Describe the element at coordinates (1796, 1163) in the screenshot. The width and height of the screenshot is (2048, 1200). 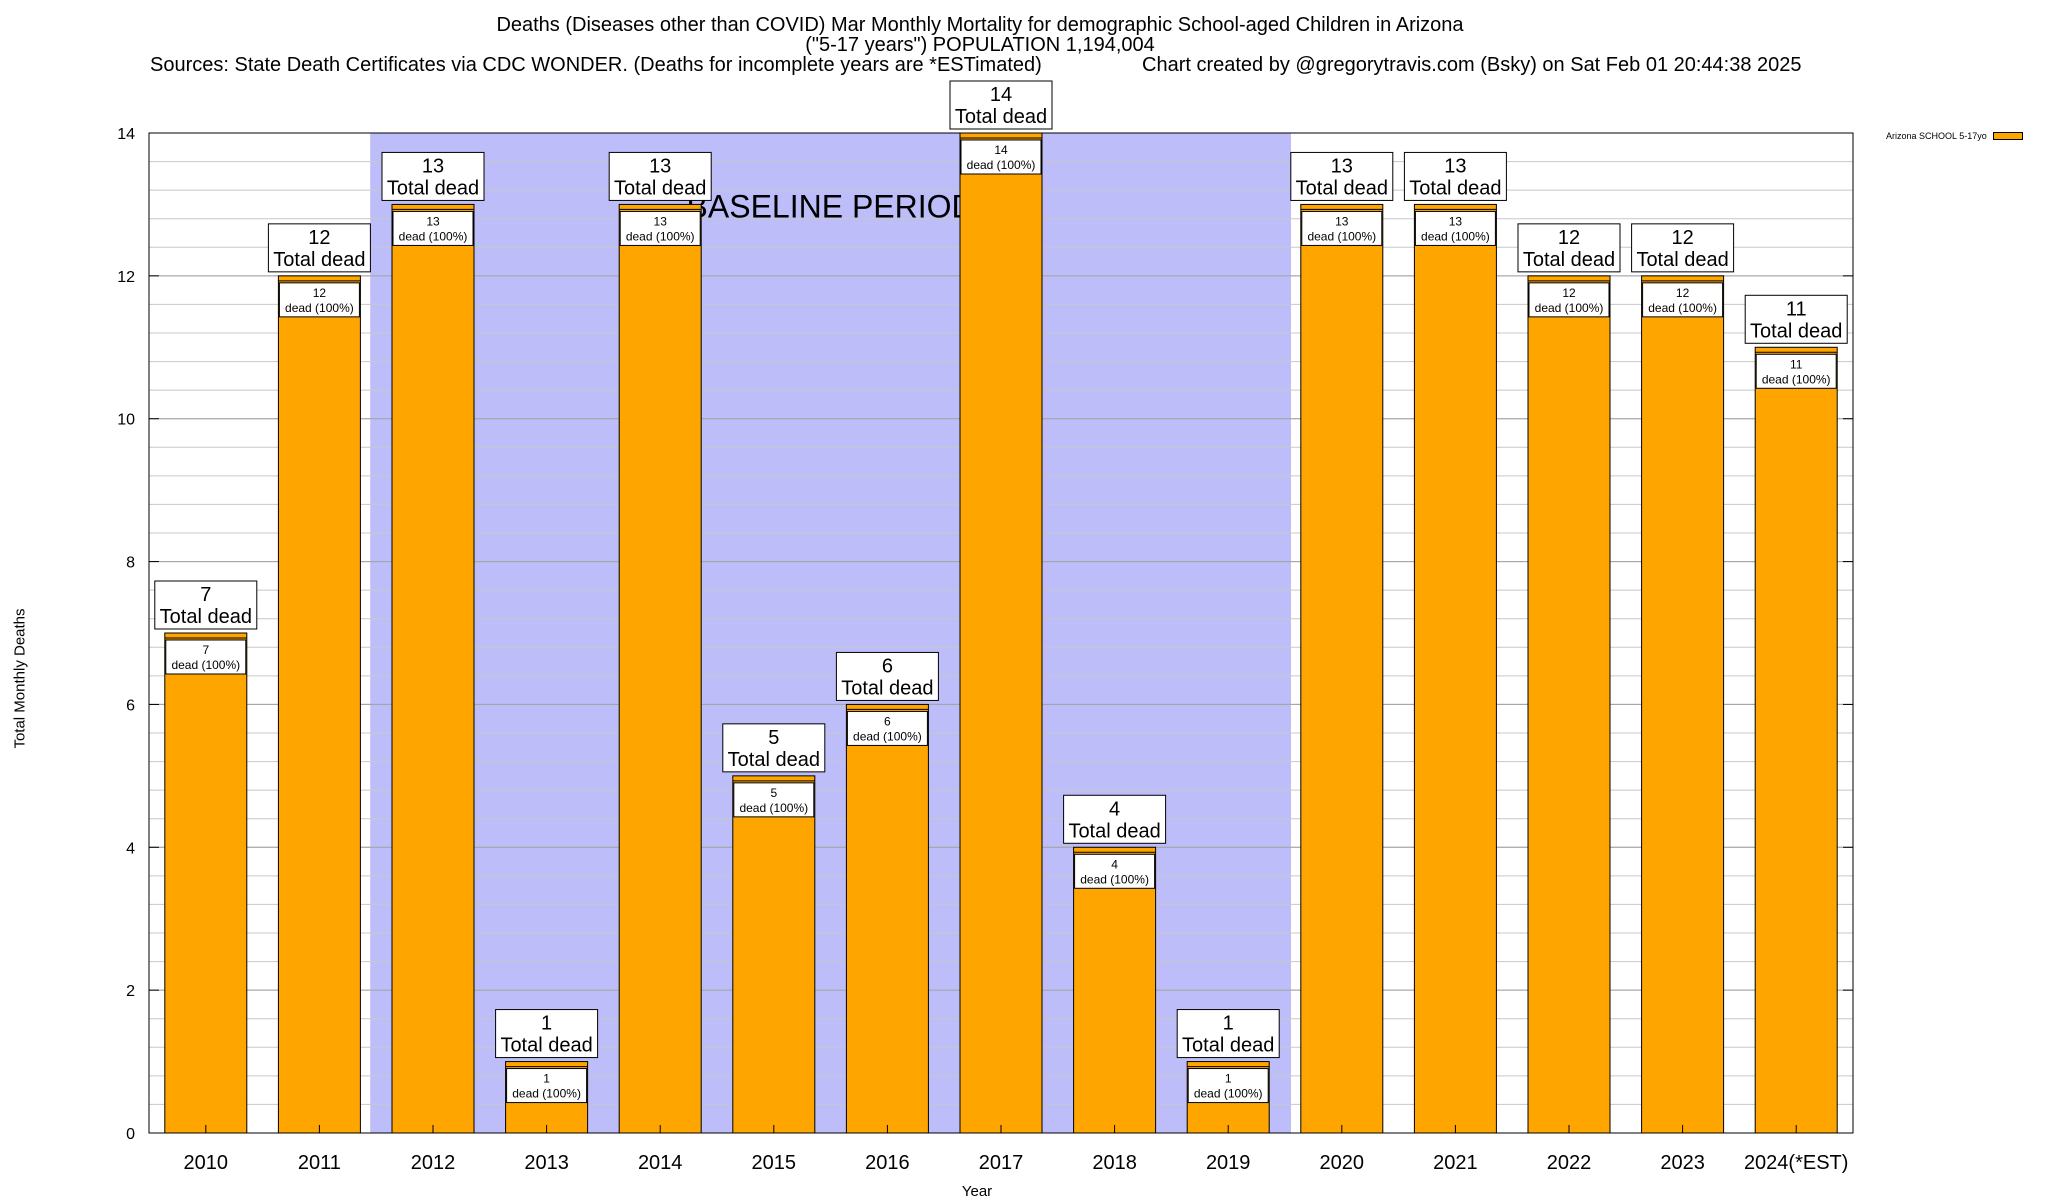
I see `x-tick-label: 2024(*EST)` at that location.